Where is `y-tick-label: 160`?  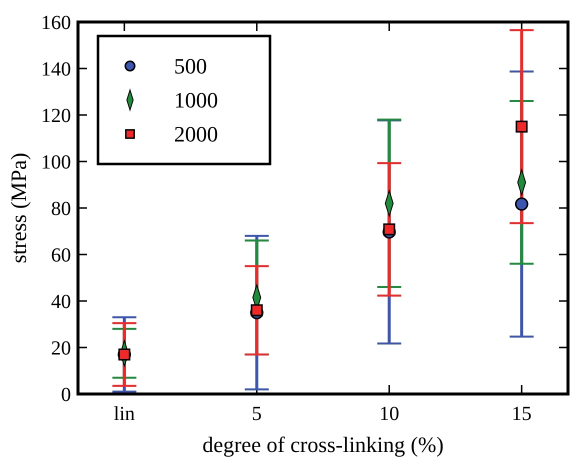 y-tick-label: 160 is located at coordinates (56, 23).